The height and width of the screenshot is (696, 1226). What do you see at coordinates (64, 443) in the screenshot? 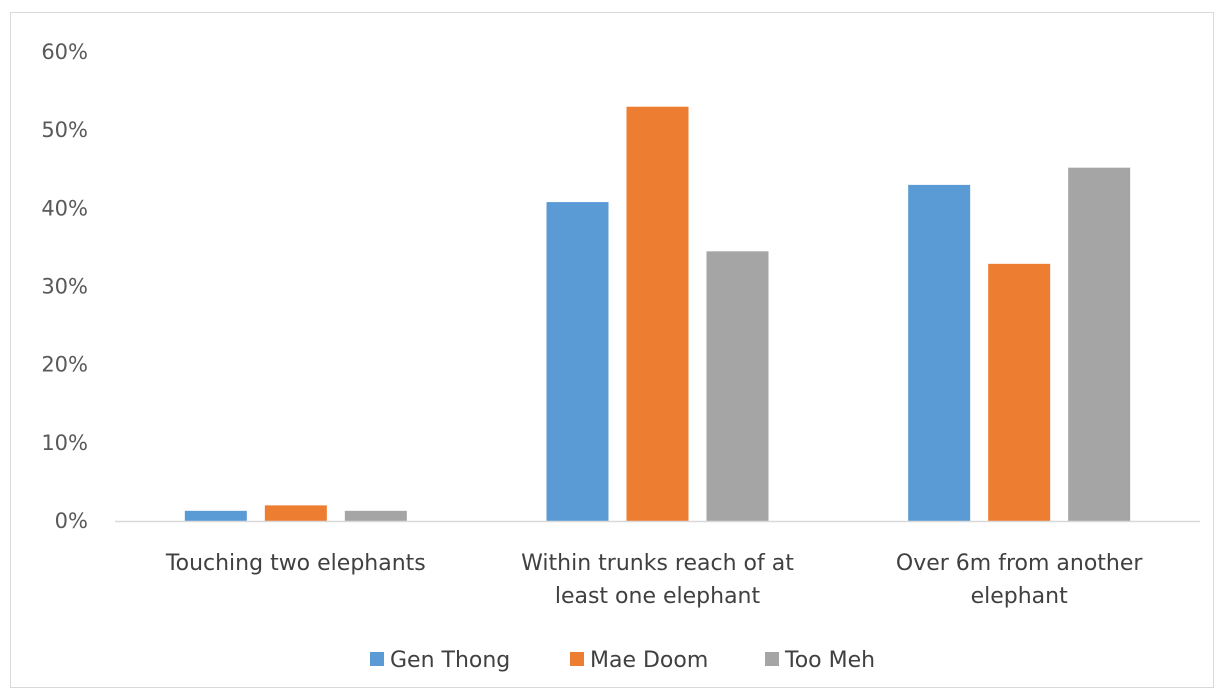
I see `y-tick-label: 10%` at bounding box center [64, 443].